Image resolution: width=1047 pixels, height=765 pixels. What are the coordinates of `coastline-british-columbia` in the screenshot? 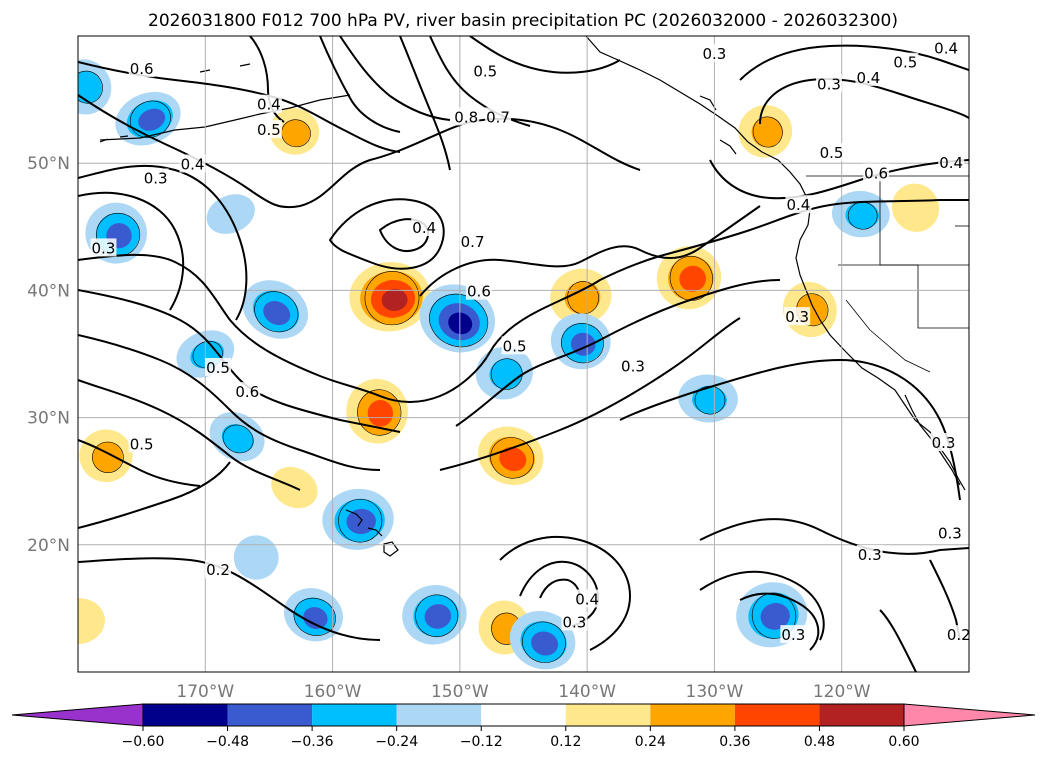 It's located at (698, 123).